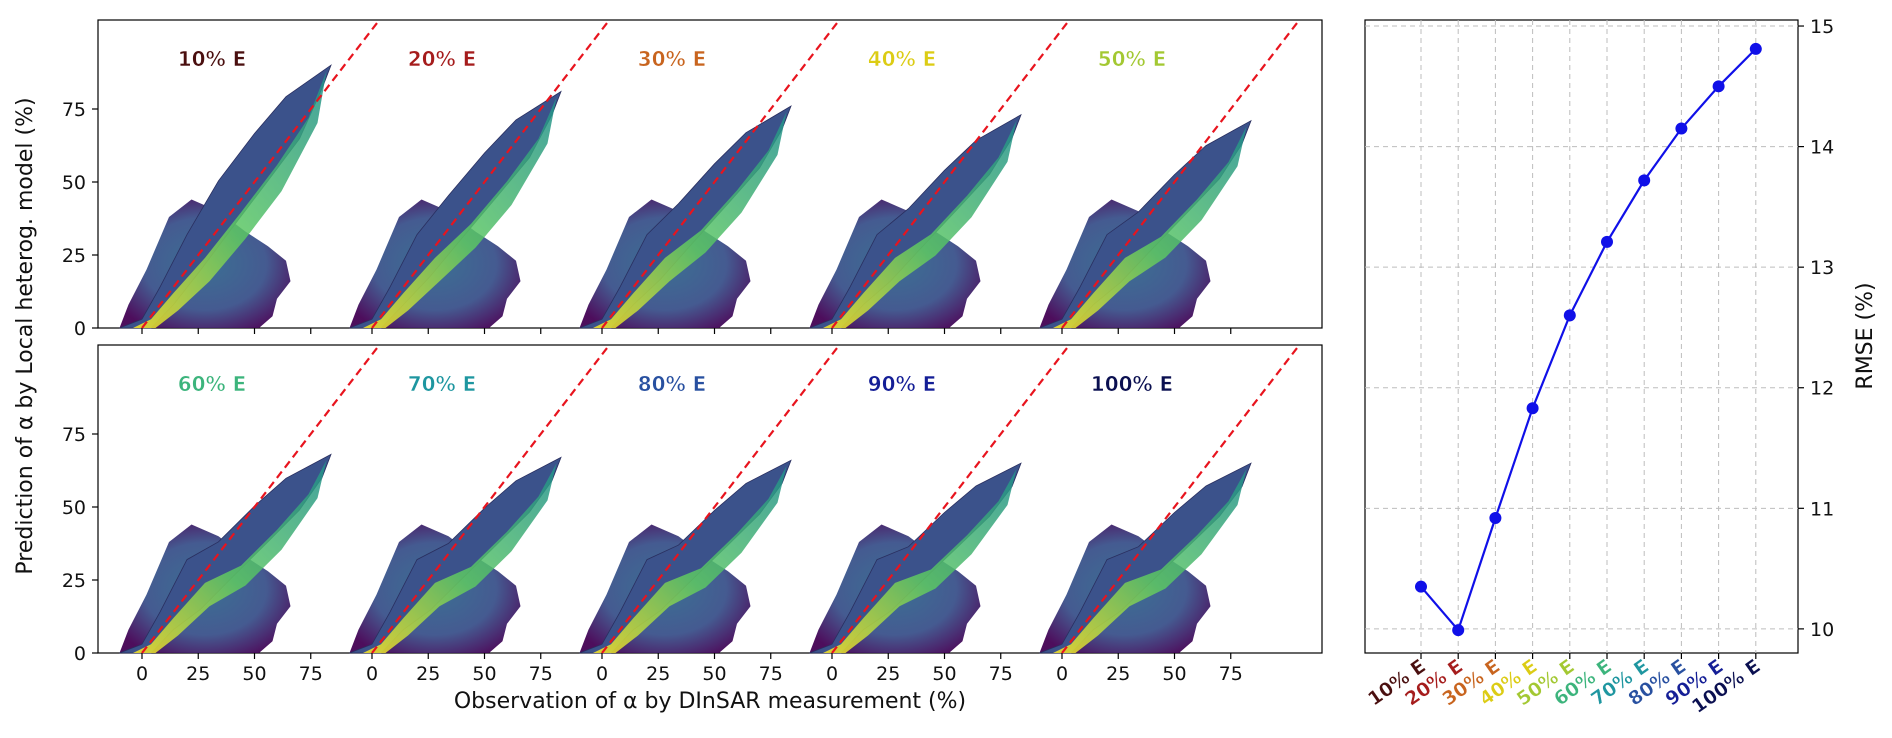 The image size is (1892, 738). What do you see at coordinates (1170, 174) in the screenshot?
I see `density-panel: 50% E` at bounding box center [1170, 174].